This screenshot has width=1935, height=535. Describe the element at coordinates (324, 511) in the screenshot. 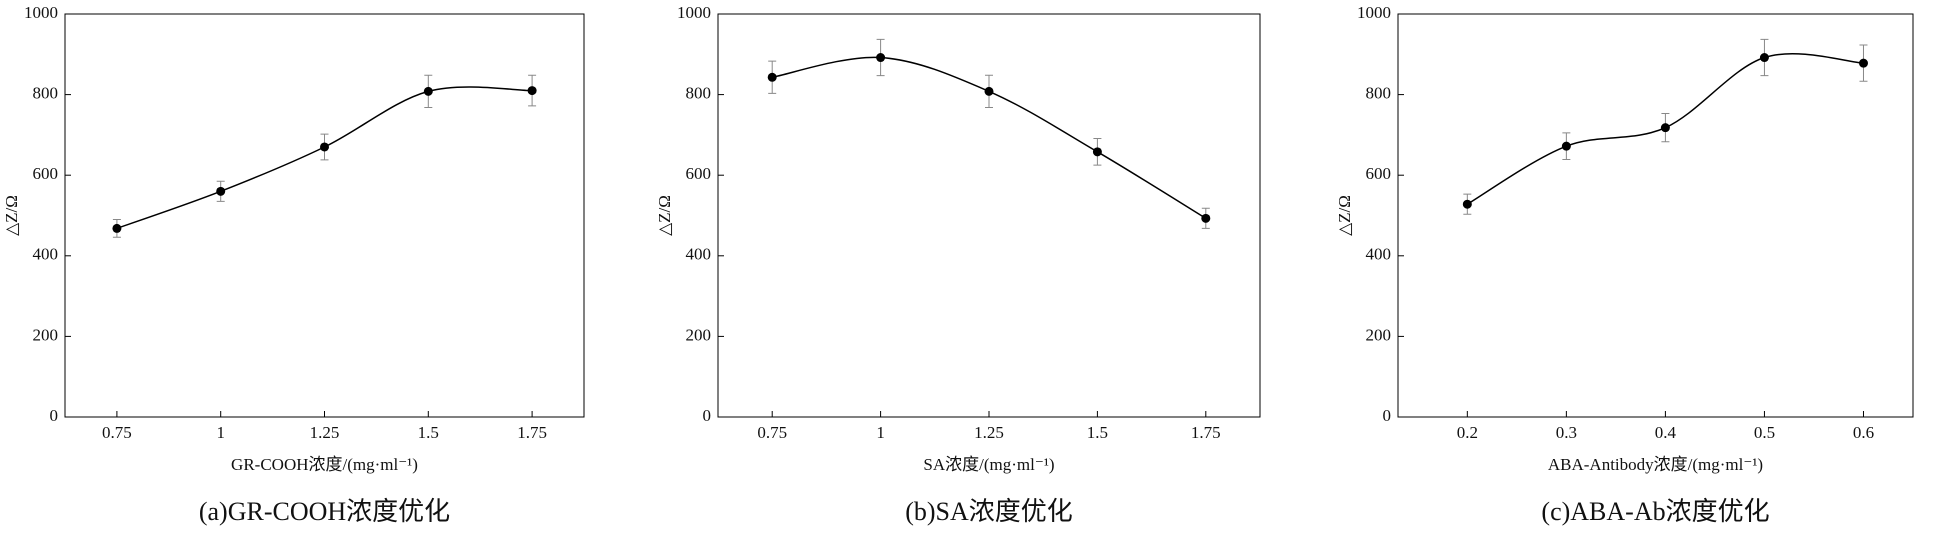

I see `caption: (a)GR-COOH浓度优化` at that location.